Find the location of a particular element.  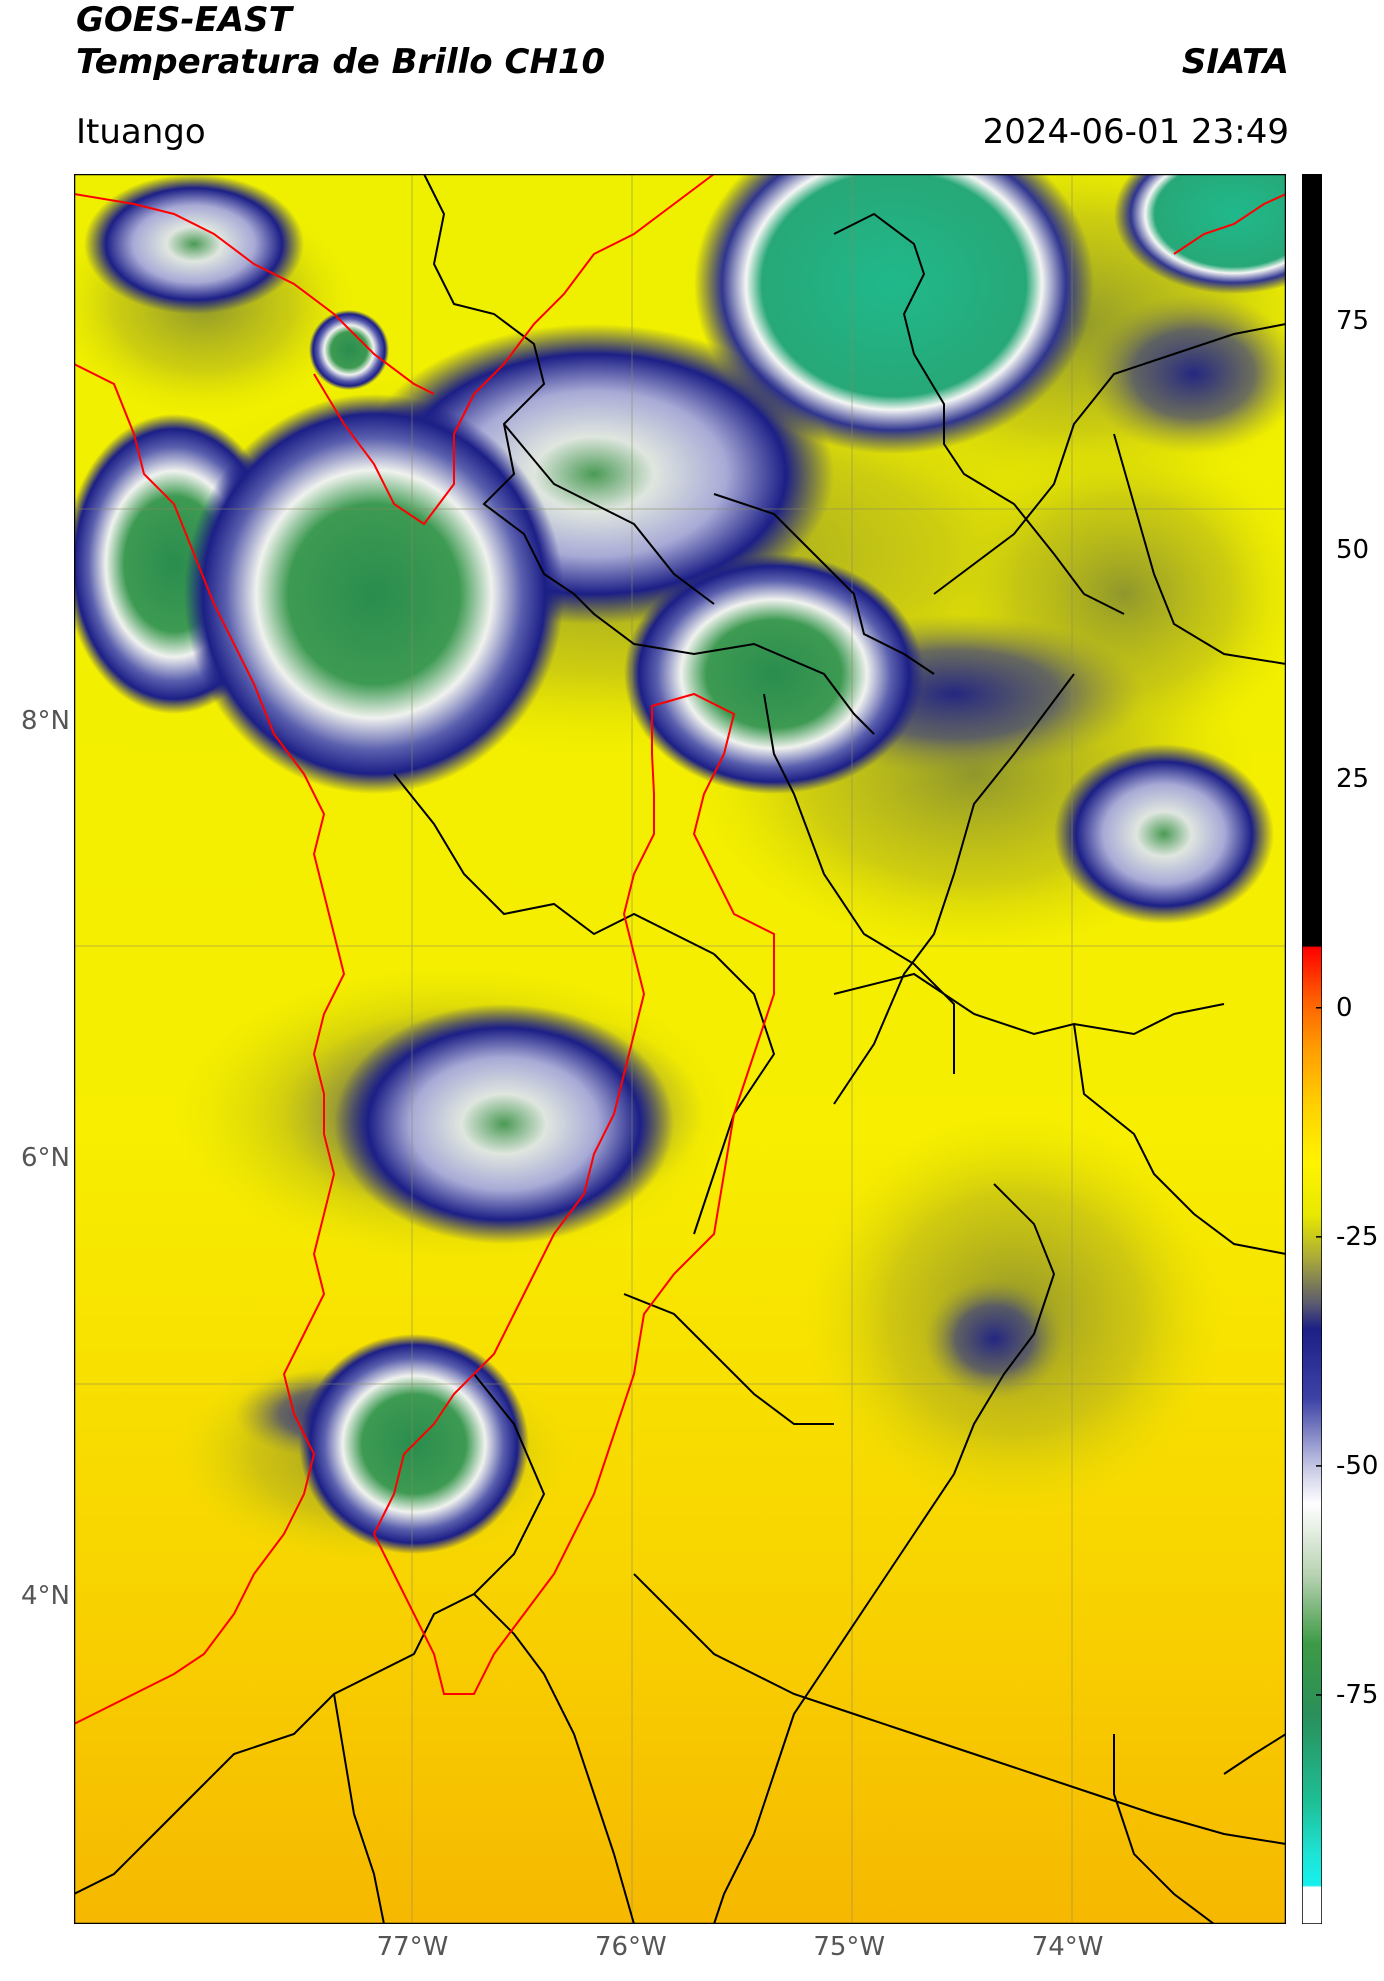

colorbar-tick-label: -25 is located at coordinates (1357, 1236).